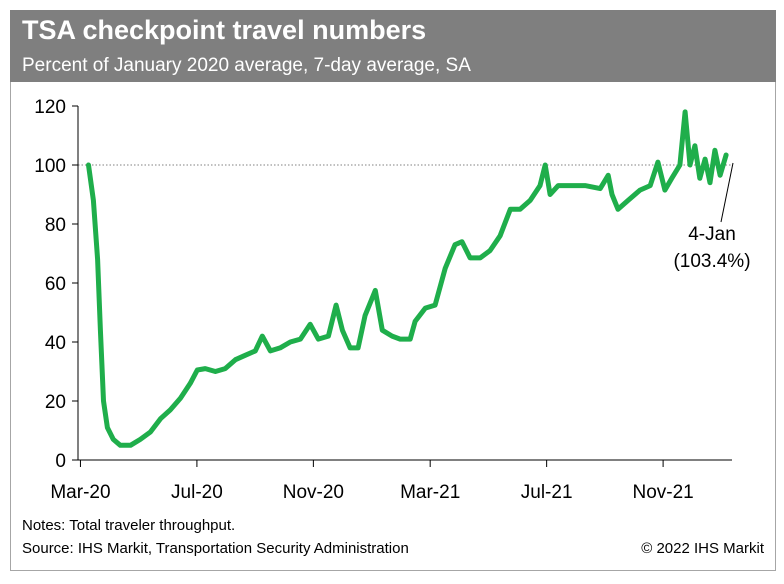 This screenshot has height=584, width=784. I want to click on y-tick-label: 120, so click(50, 107).